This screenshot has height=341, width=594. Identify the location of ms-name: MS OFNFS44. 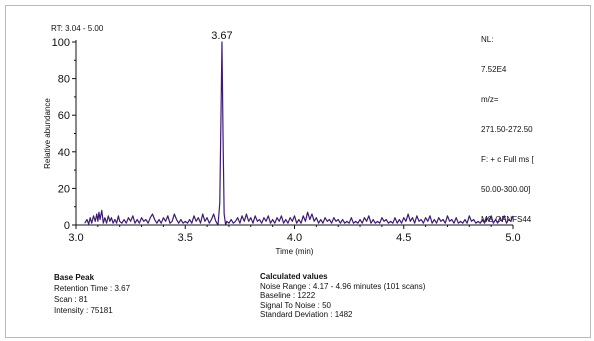
(506, 219).